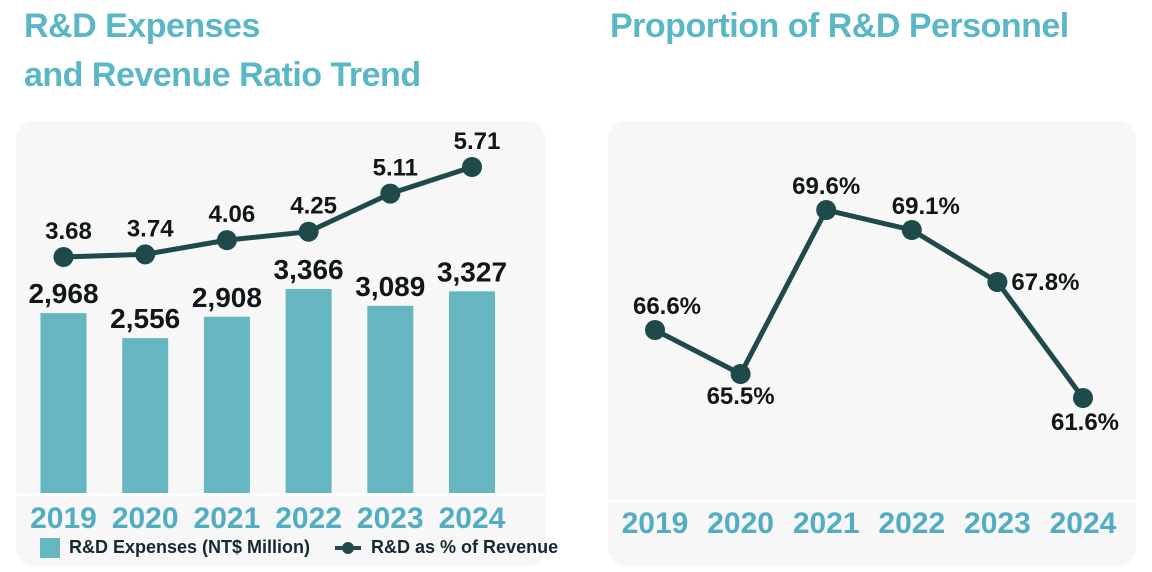 This screenshot has width=1152, height=572. Describe the element at coordinates (150, 228) in the screenshot. I see `ratio-value-label: 3.74` at that location.